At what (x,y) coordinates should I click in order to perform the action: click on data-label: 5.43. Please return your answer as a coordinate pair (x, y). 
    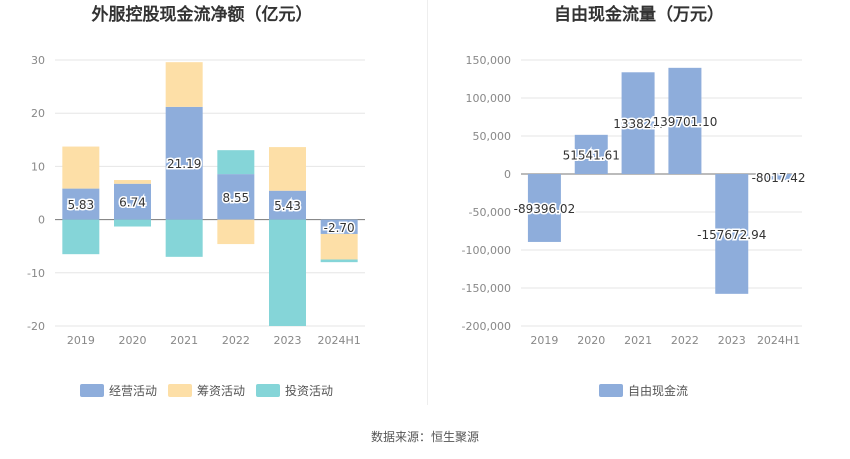
    Looking at the image, I should click on (287, 206).